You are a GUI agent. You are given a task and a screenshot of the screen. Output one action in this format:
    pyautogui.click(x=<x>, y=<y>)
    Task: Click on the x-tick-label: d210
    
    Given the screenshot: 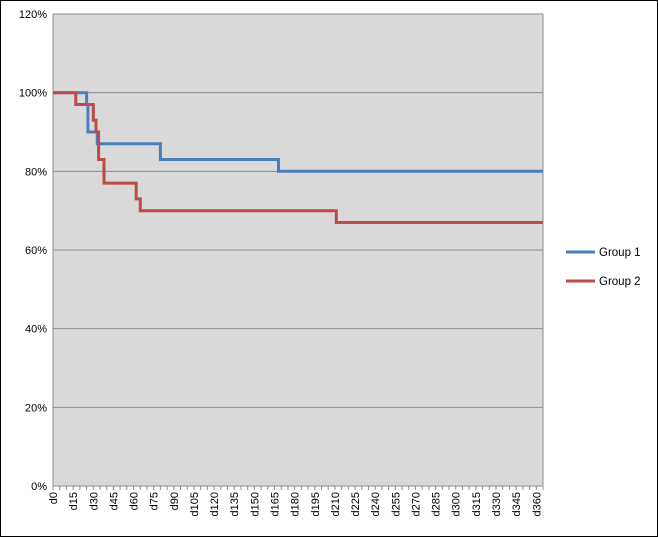 What is the action you would take?
    pyautogui.click(x=336, y=504)
    